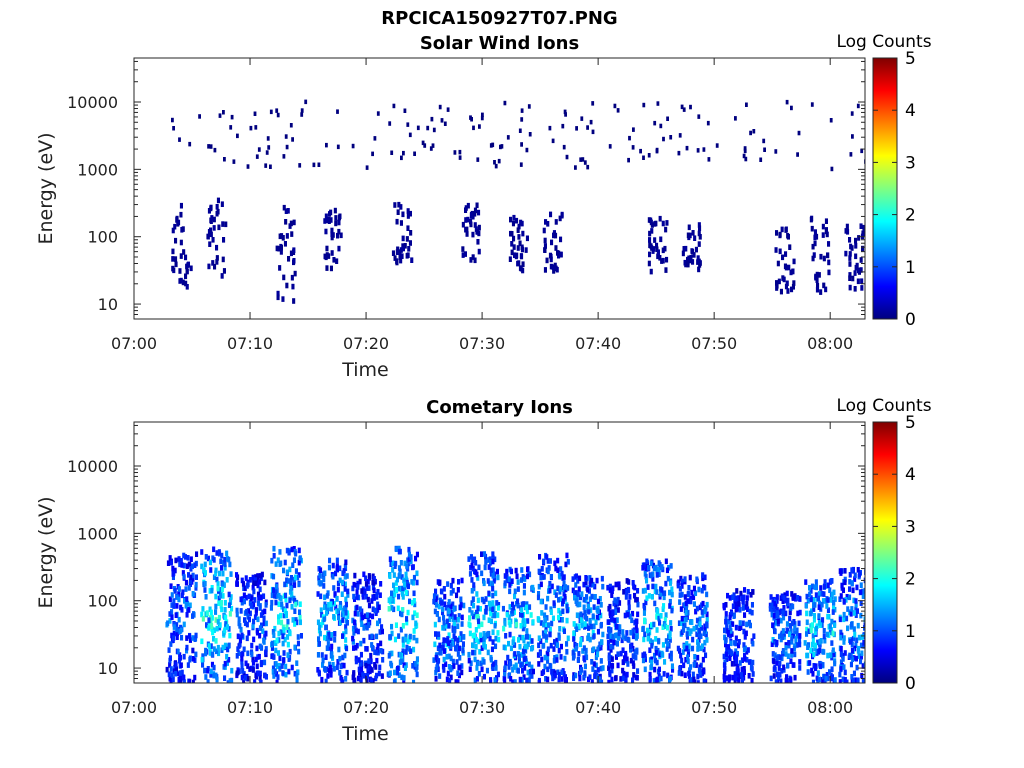 Image resolution: width=1024 pixels, height=768 pixels. Describe the element at coordinates (102, 237) in the screenshot. I see `y-tick-label: 100` at that location.